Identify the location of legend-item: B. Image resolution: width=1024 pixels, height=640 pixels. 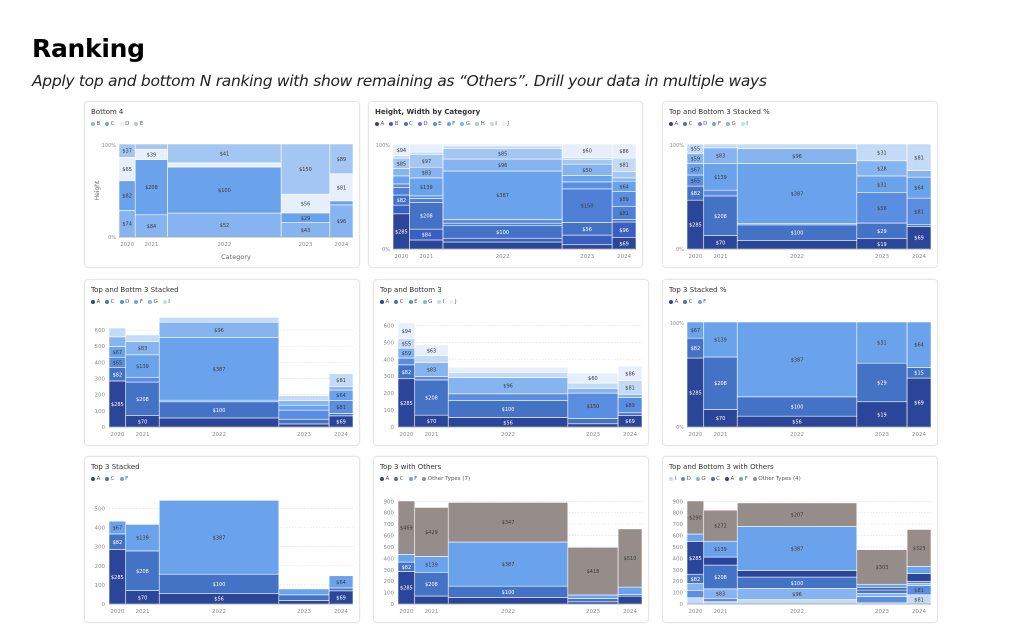
(95, 124).